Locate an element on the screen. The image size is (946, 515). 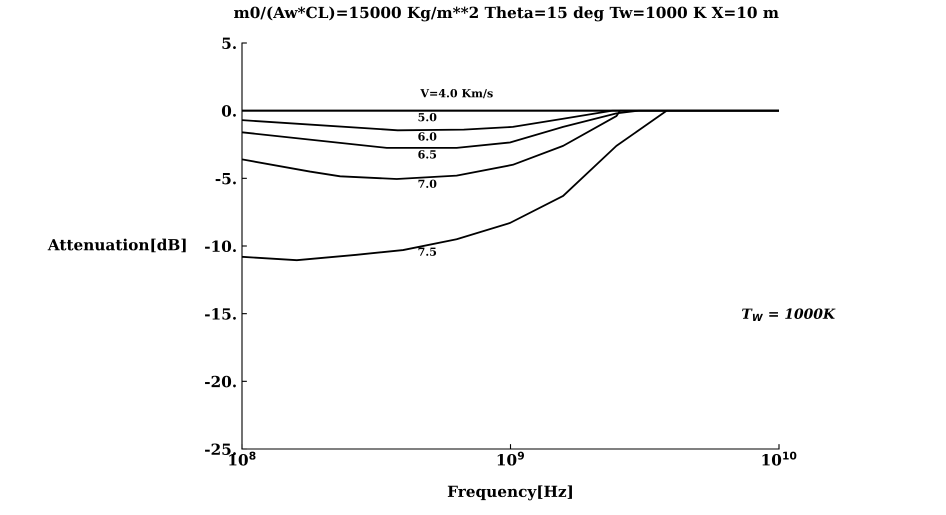
y-tick-label: 5. is located at coordinates (229, 44).